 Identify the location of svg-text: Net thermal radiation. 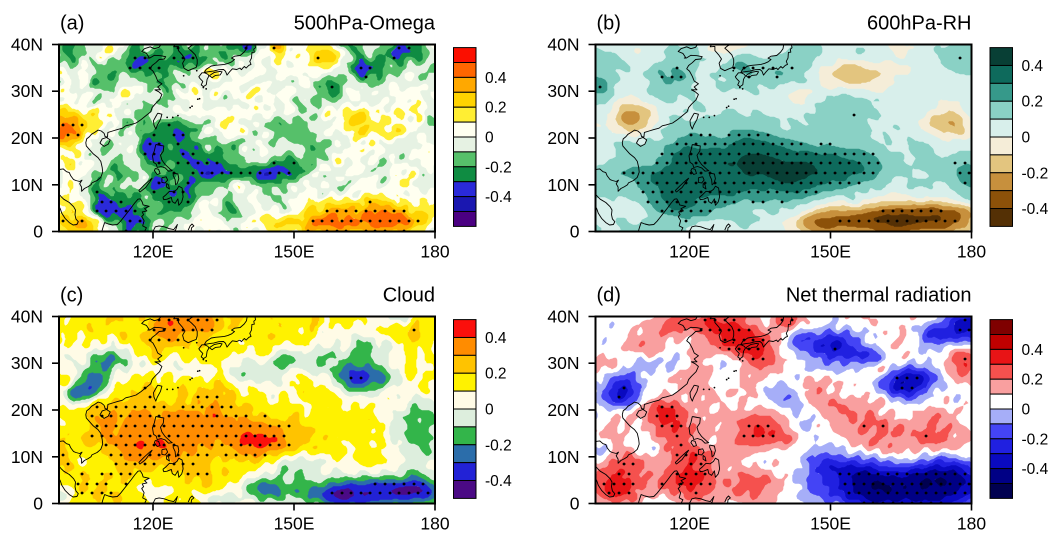
(879, 296).